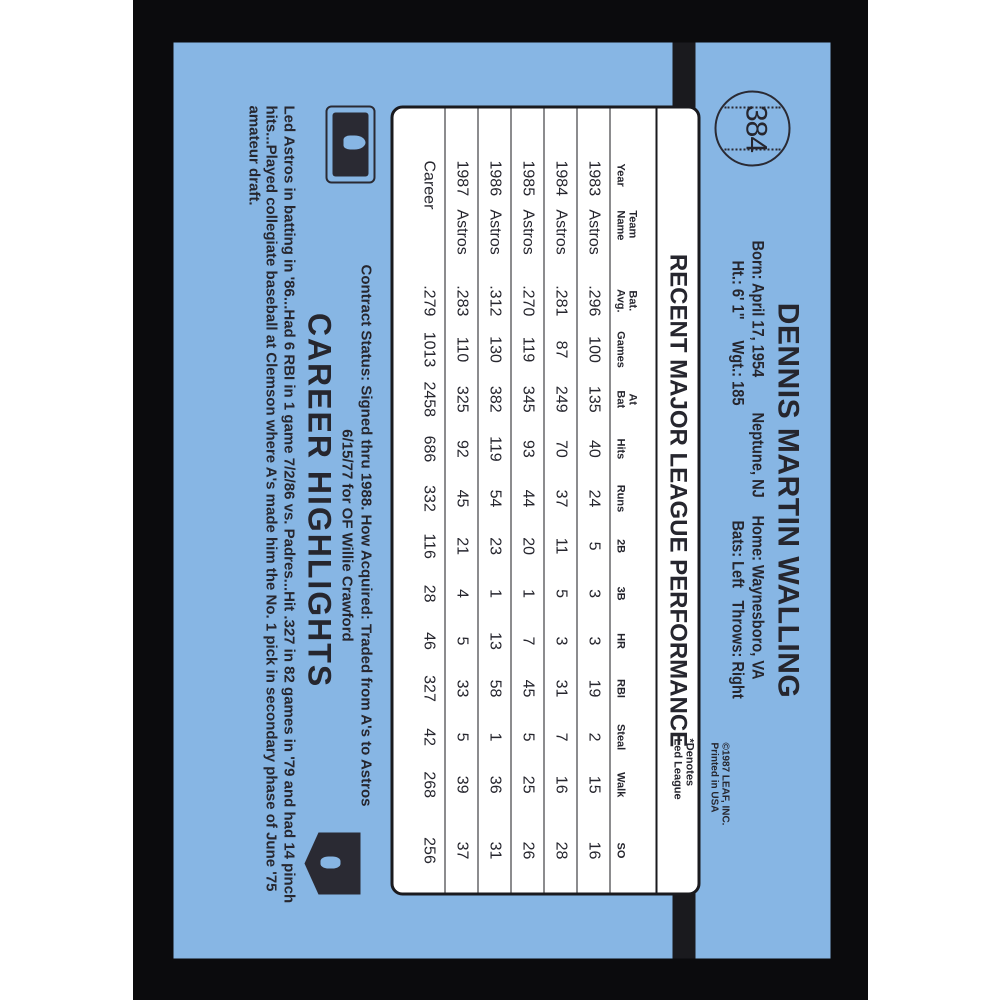  What do you see at coordinates (620, 498) in the screenshot?
I see `header-line: Runs` at bounding box center [620, 498].